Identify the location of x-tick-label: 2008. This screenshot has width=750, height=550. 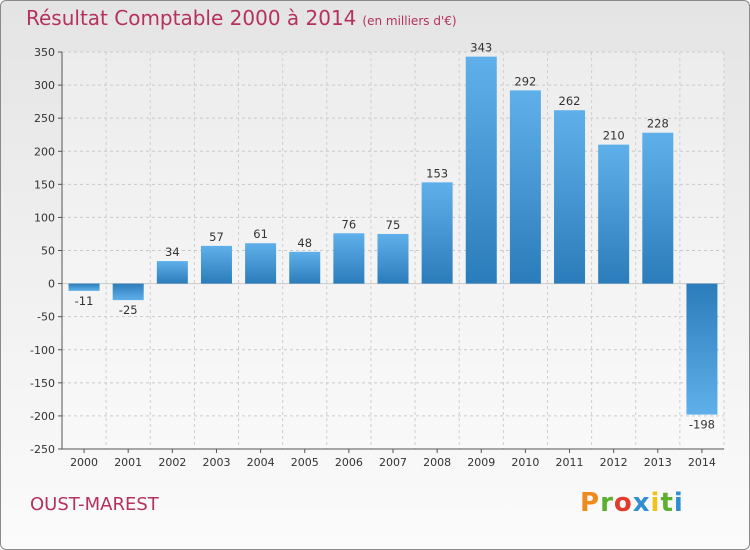
(437, 462).